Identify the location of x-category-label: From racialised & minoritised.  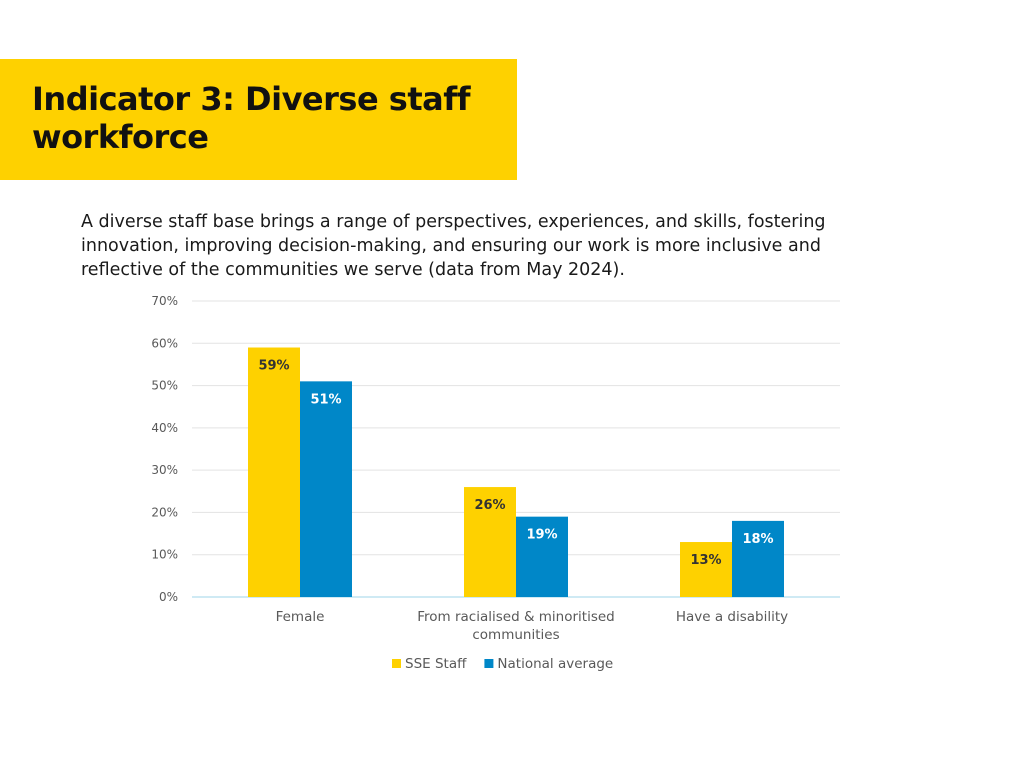
(516, 617).